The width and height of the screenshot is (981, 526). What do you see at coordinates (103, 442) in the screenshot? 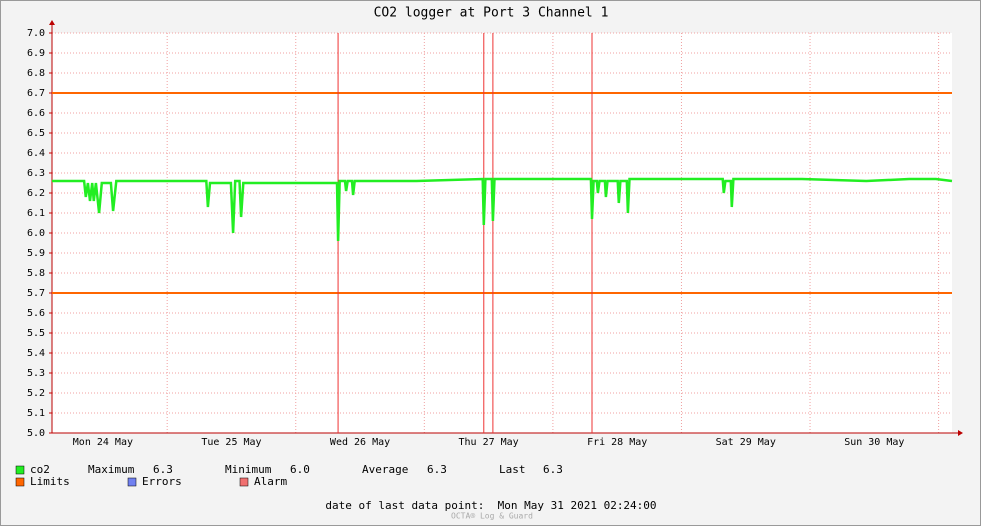
I see `x-tick-label: Mon 24 May` at bounding box center [103, 442].